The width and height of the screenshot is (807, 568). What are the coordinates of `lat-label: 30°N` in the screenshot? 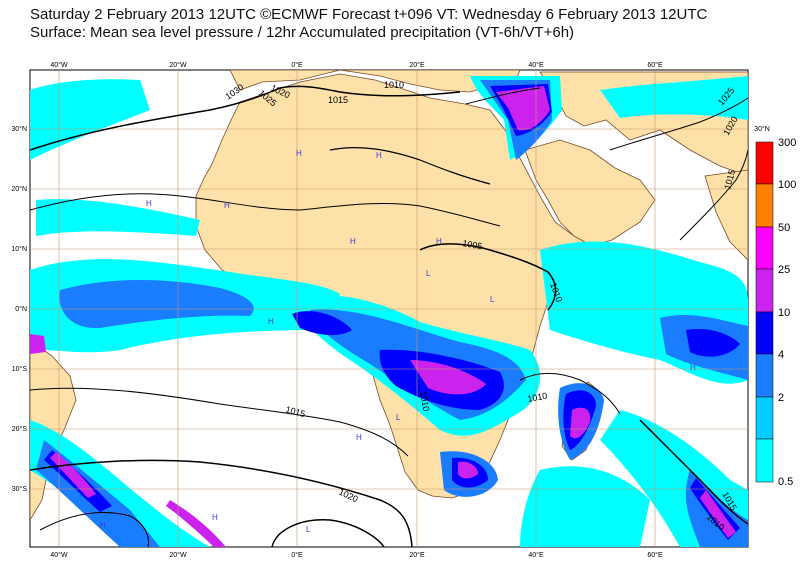 It's located at (19, 129).